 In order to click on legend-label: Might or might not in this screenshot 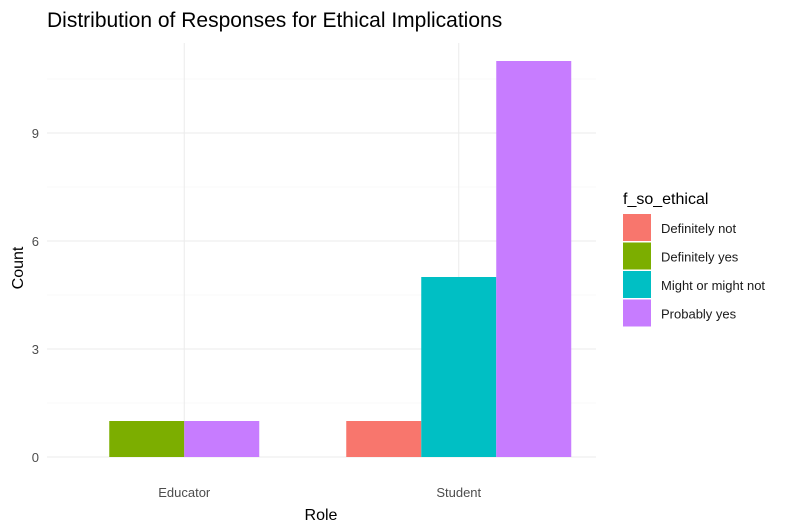, I will do `click(713, 285)`.